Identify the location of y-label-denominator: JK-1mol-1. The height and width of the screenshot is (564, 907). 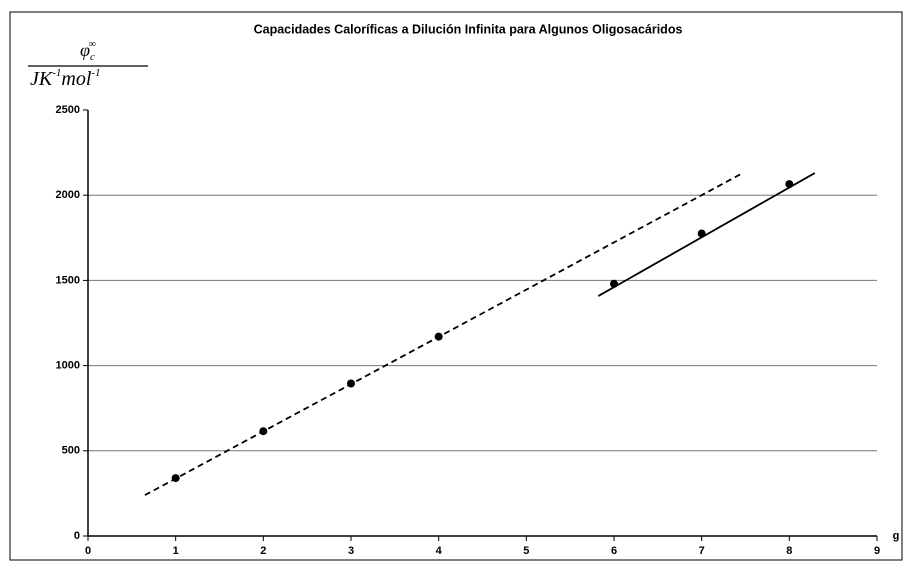
(65, 78).